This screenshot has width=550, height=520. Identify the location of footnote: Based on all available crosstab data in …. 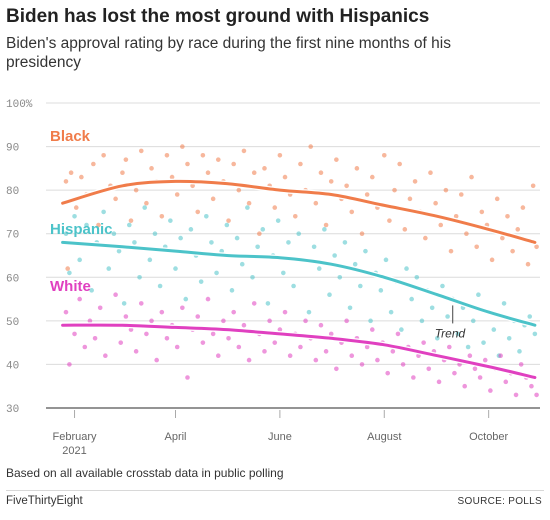
(145, 473).